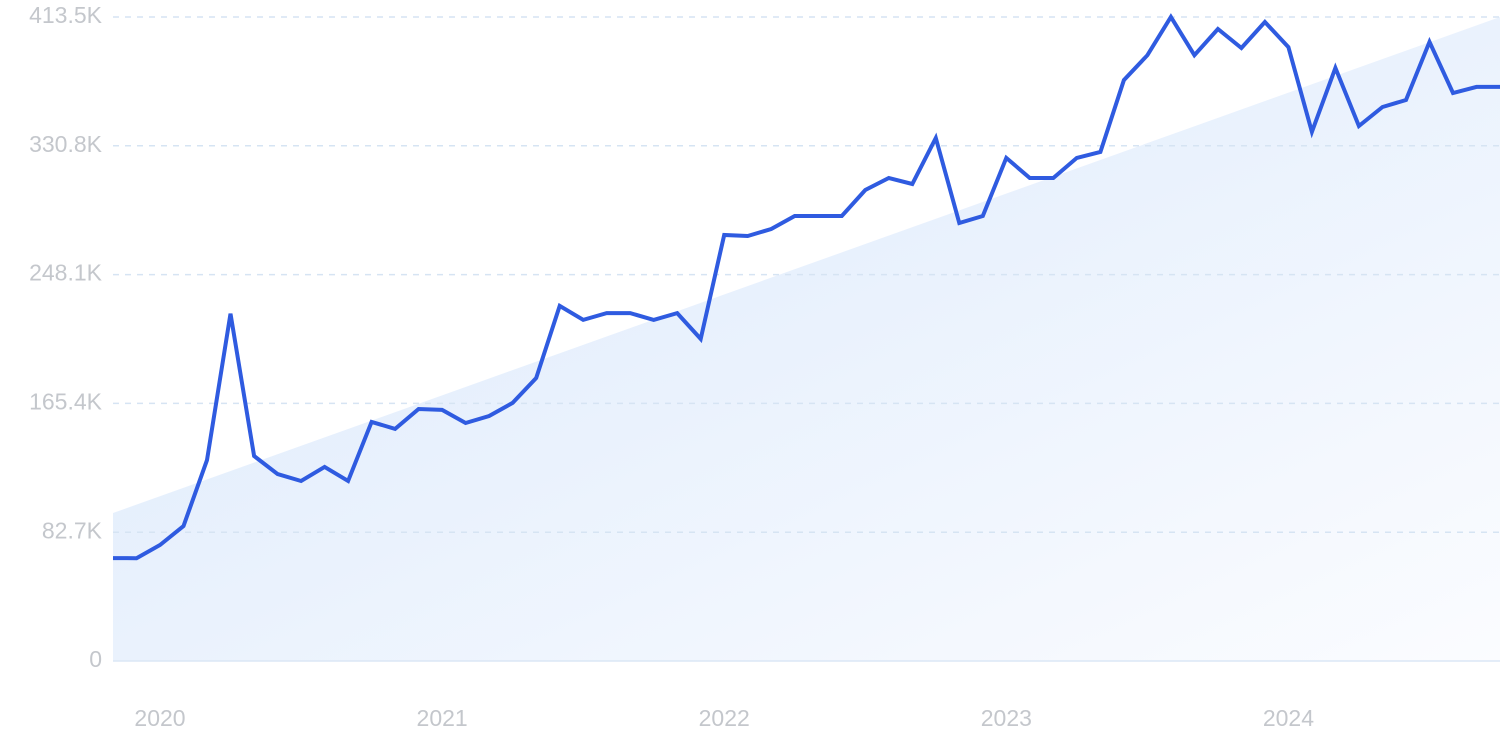  What do you see at coordinates (1288, 718) in the screenshot?
I see `x-tick-label: 2024` at bounding box center [1288, 718].